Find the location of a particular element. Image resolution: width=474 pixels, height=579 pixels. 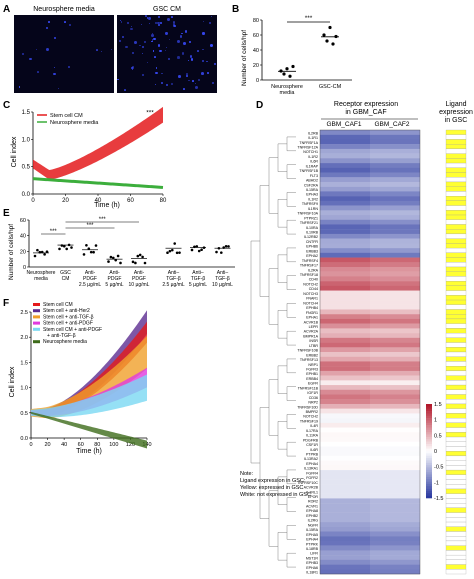

note-line: Yellow: expressed in GSC is located at coordinates (272, 488).